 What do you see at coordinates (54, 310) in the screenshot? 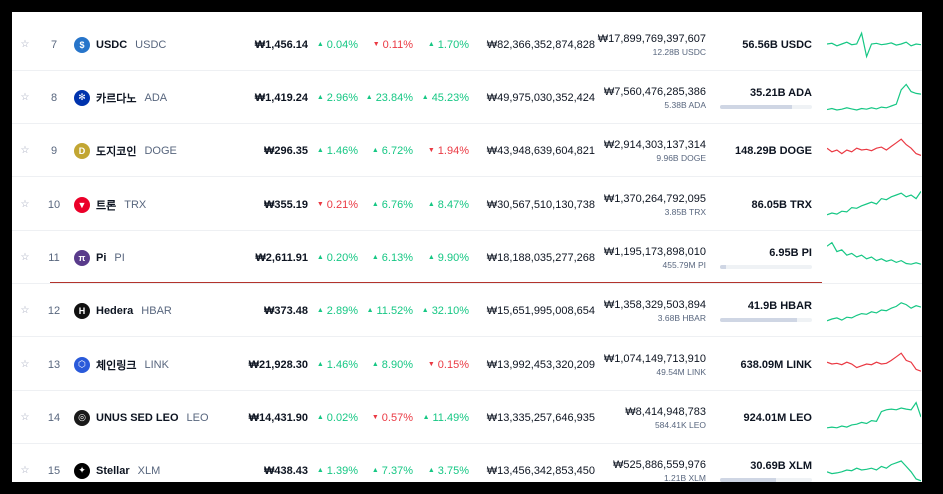
I see `rank-number: 12` at bounding box center [54, 310].